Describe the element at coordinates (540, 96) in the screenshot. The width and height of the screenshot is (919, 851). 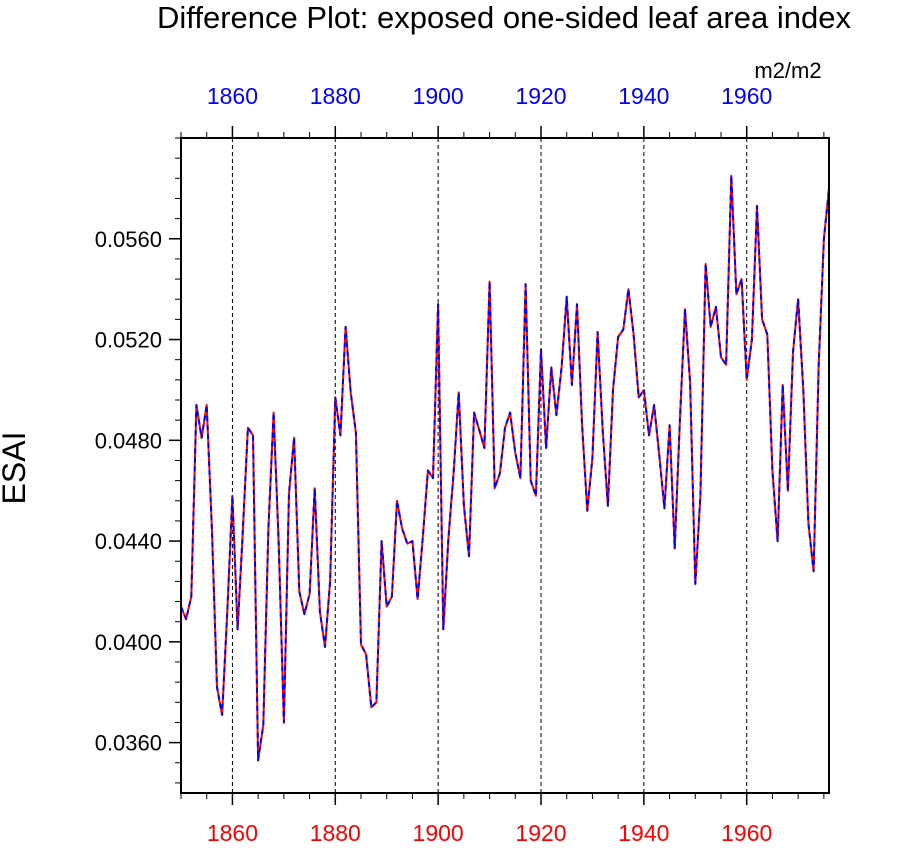
I see `x-tick-label-top: 1920` at that location.